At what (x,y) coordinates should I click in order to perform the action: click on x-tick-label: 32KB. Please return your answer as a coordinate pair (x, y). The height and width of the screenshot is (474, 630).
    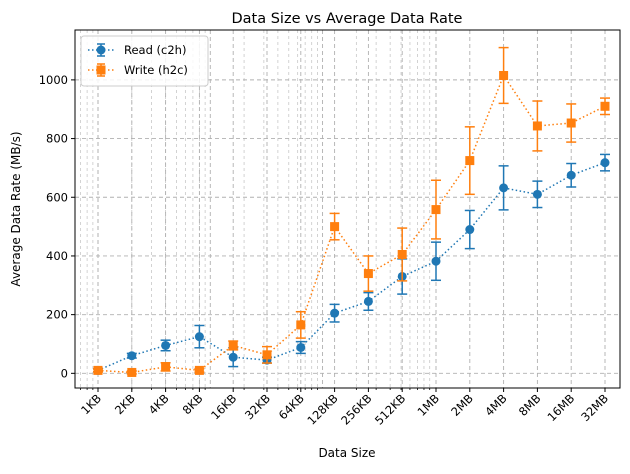
    Looking at the image, I should click on (257, 406).